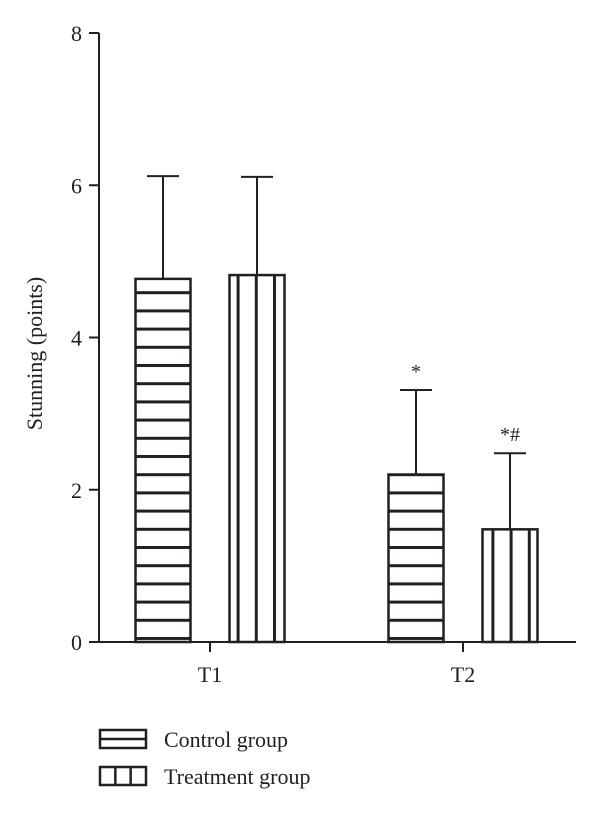  What do you see at coordinates (226, 739) in the screenshot?
I see `legend-label: Control group` at bounding box center [226, 739].